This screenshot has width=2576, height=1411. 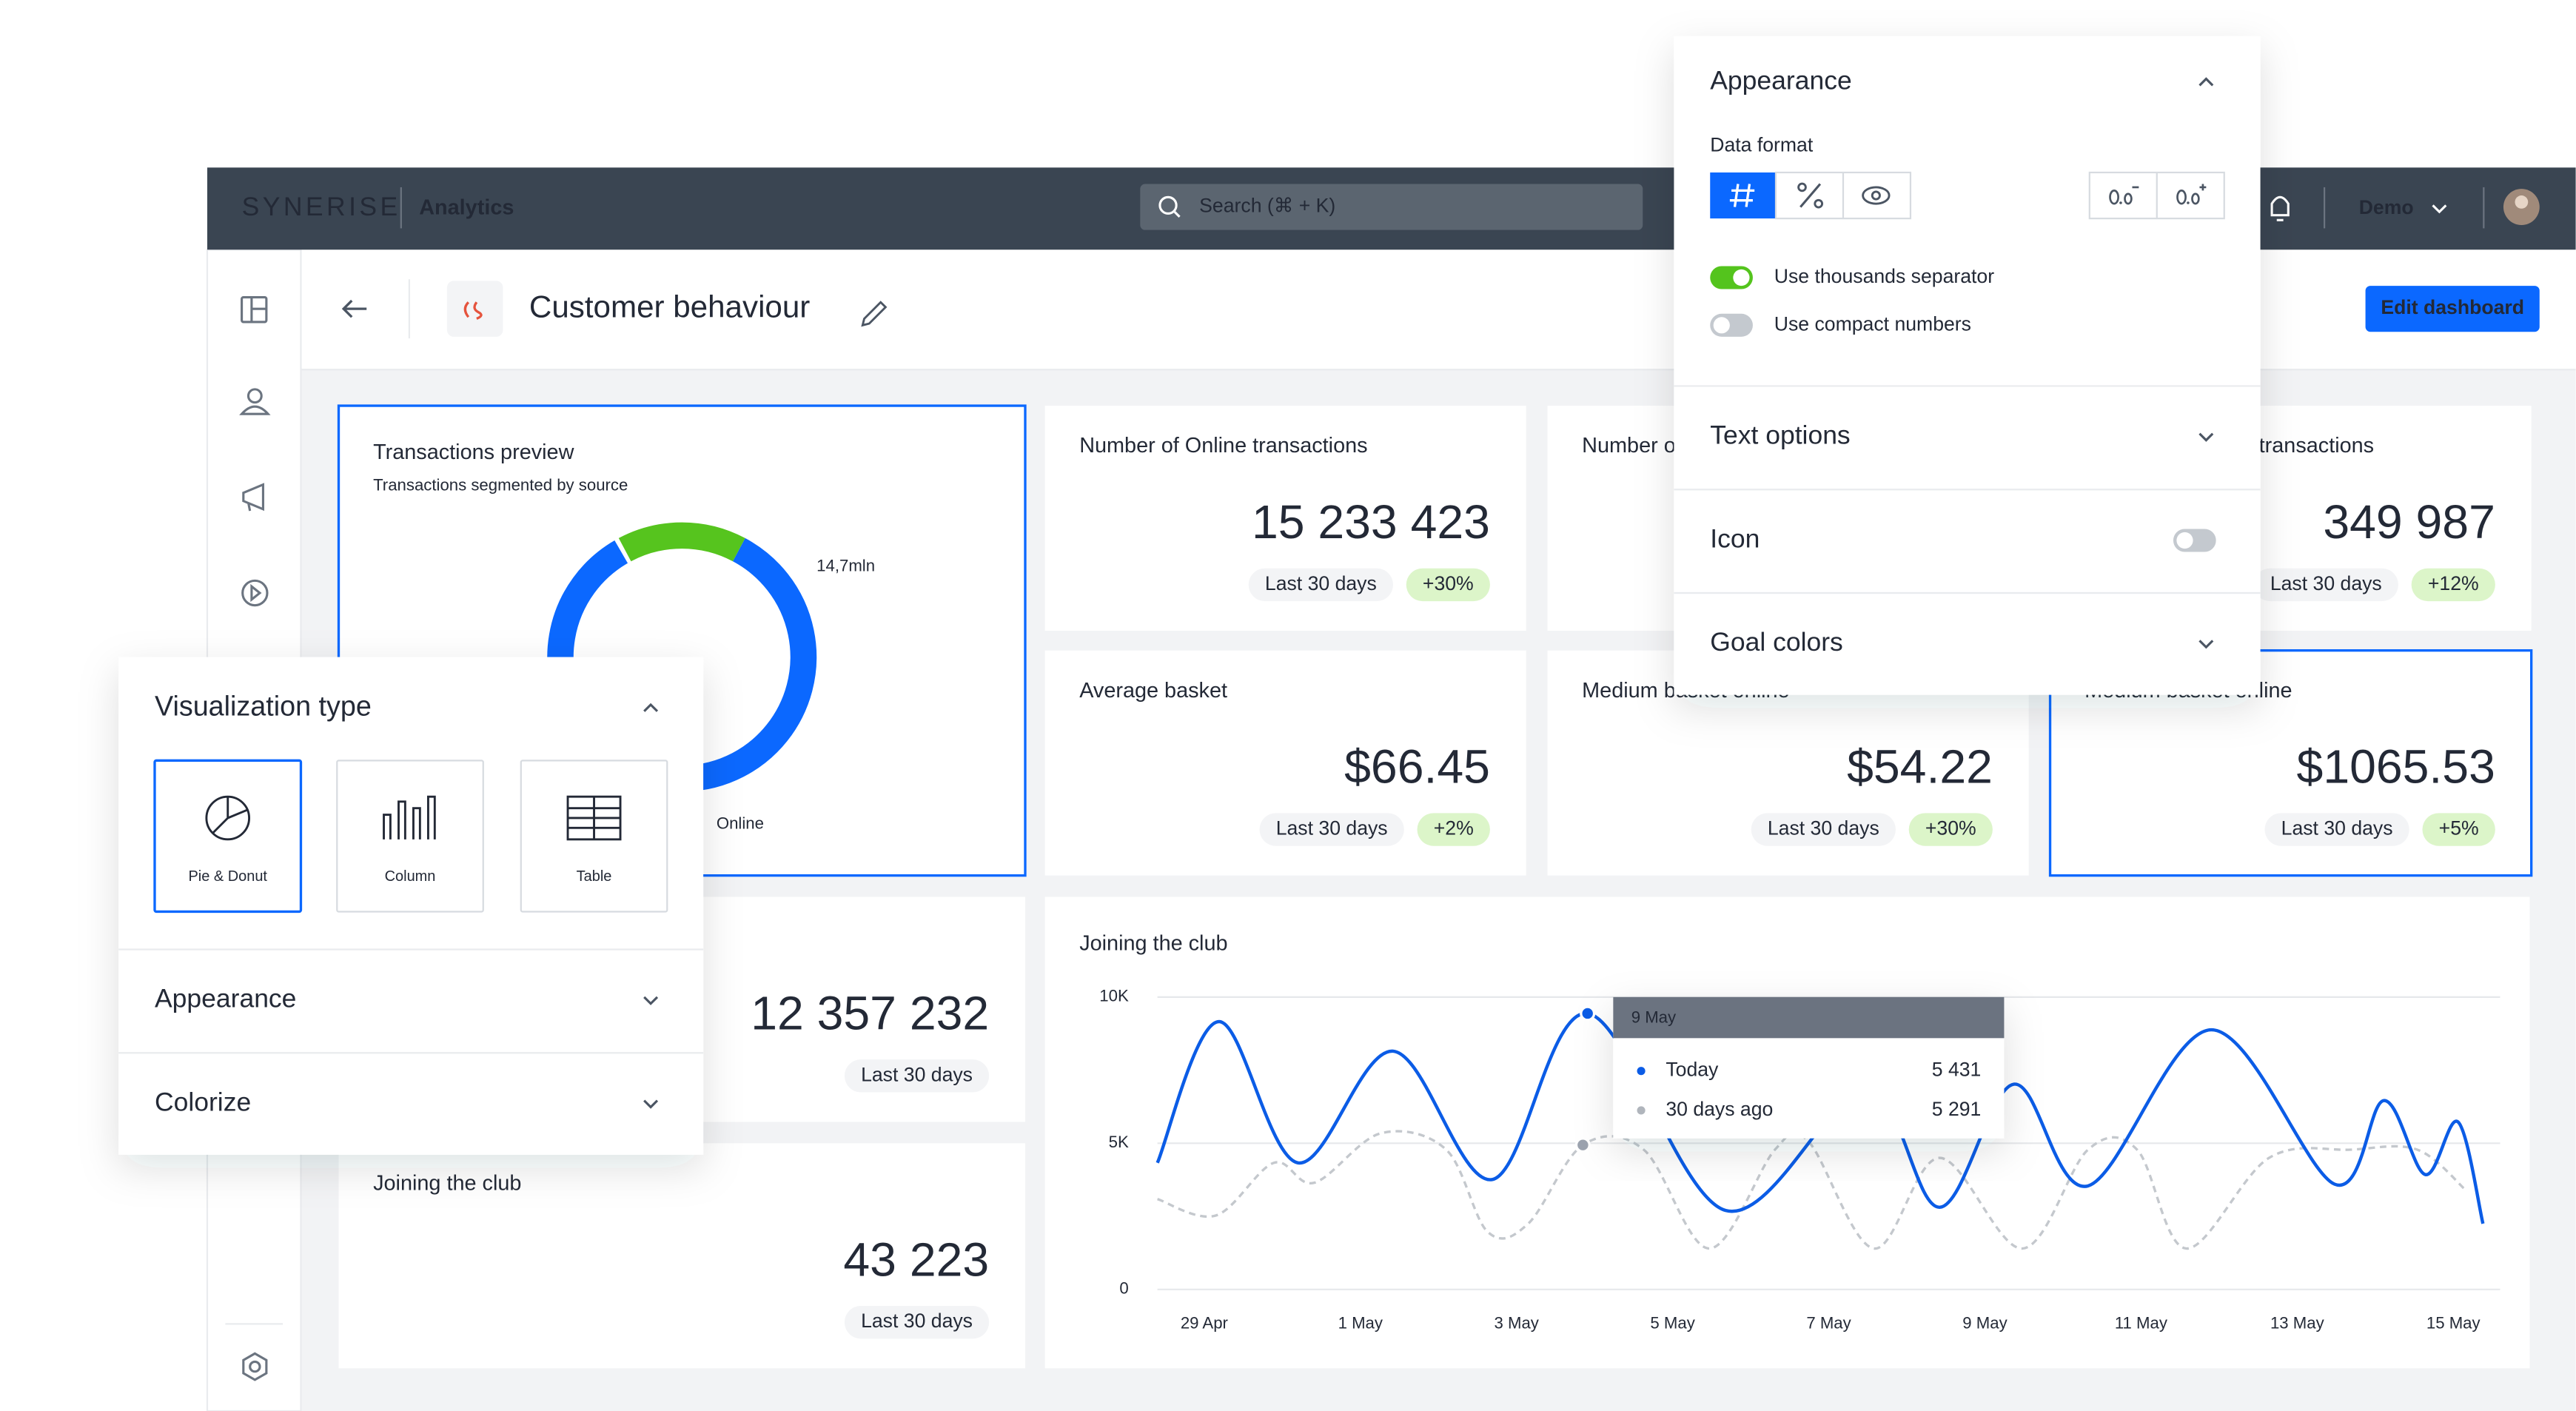 What do you see at coordinates (1719, 1109) in the screenshot?
I see `legend-label: 30 days ago` at bounding box center [1719, 1109].